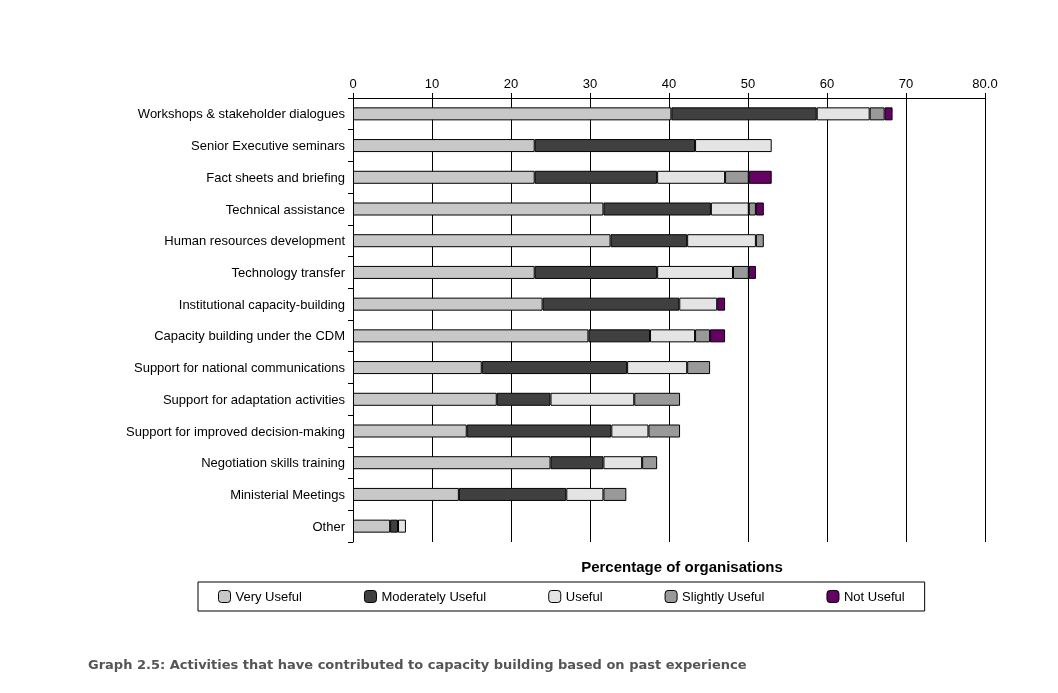 The height and width of the screenshot is (693, 1058). What do you see at coordinates (590, 83) in the screenshot?
I see `x-tick-label: 30` at bounding box center [590, 83].